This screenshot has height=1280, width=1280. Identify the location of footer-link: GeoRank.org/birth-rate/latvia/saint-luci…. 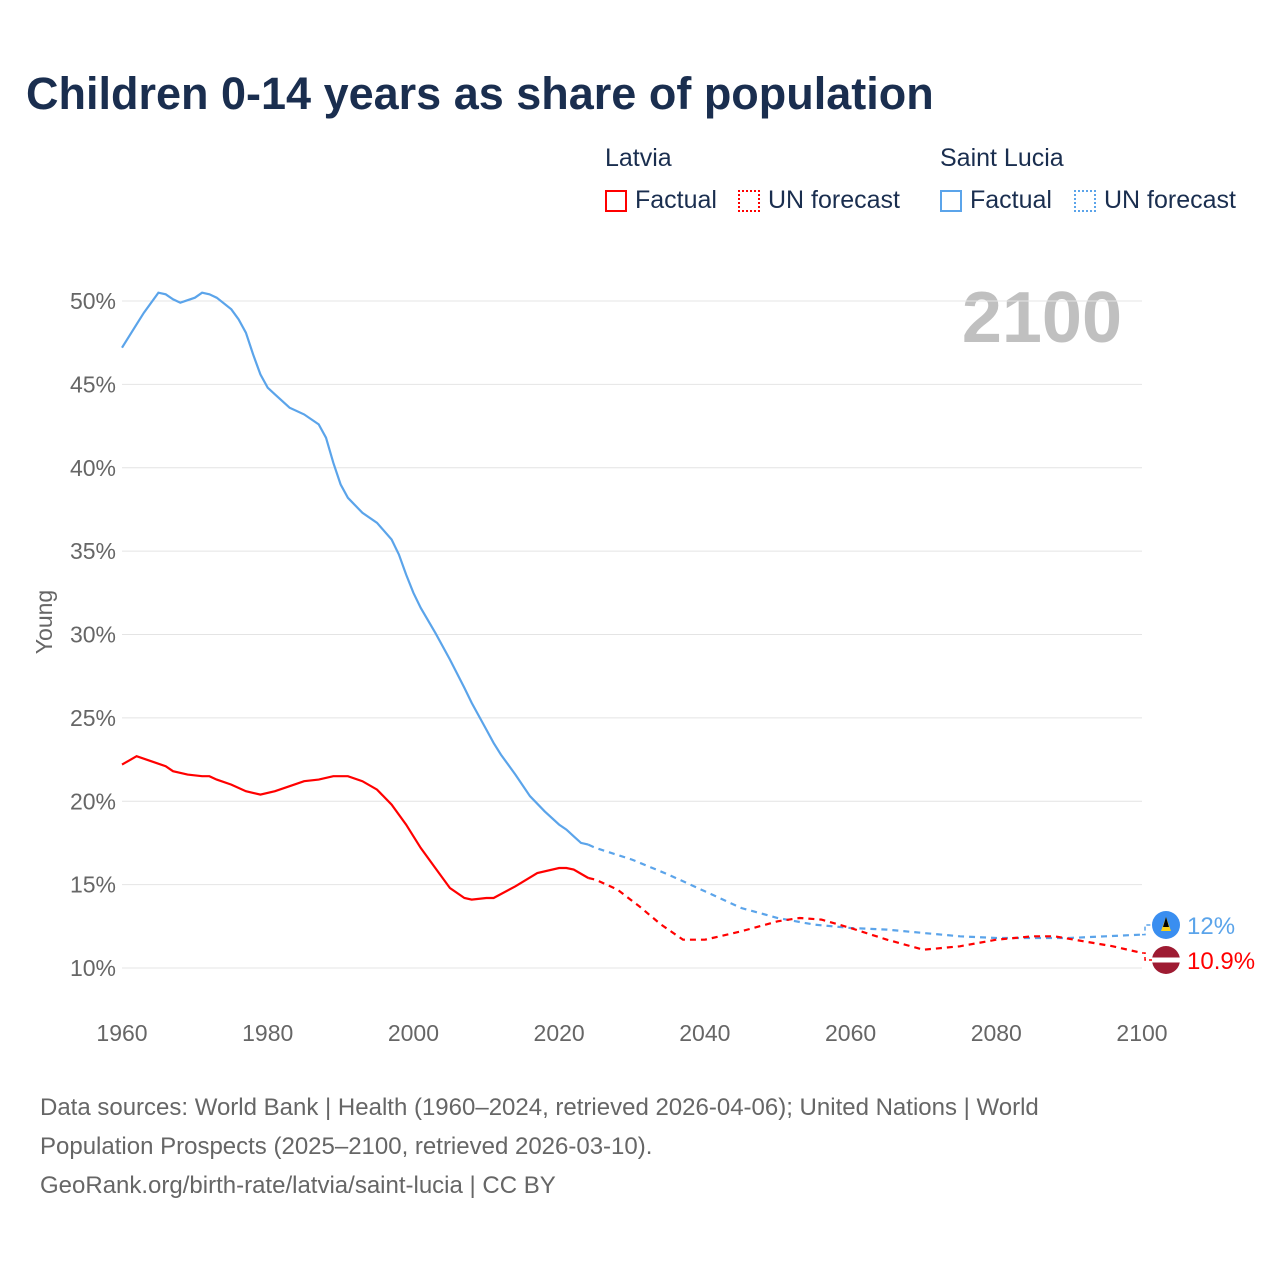
(298, 1185).